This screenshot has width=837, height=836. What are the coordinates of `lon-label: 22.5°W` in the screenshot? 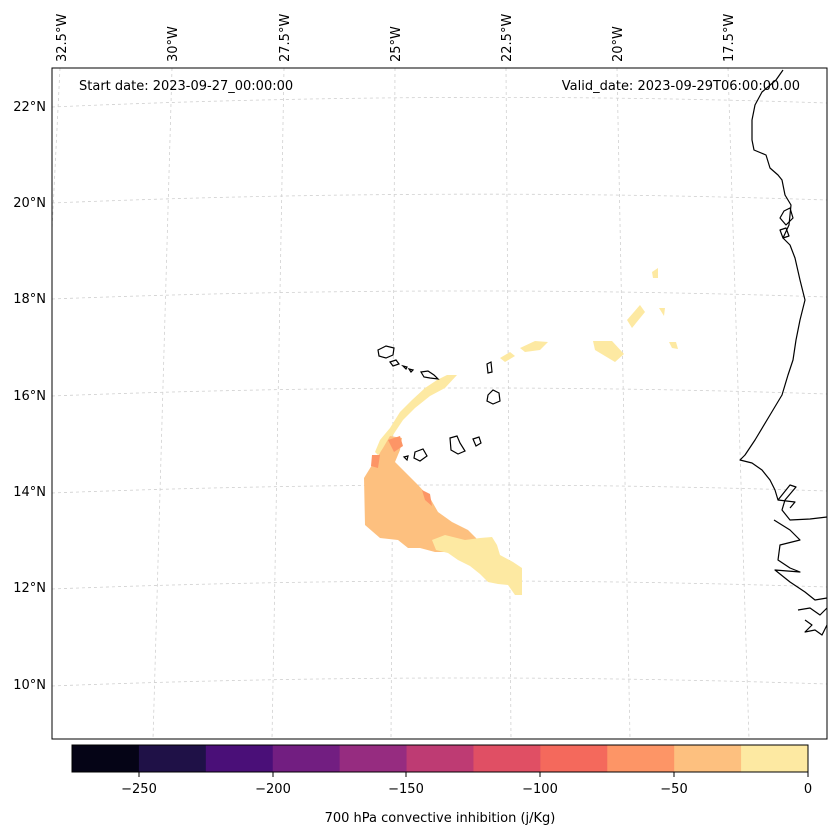 It's located at (507, 38).